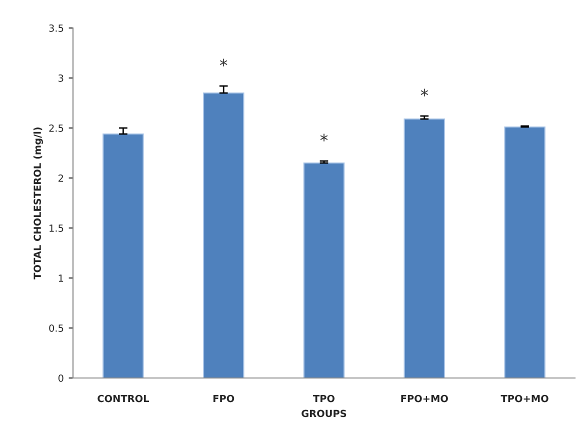 This screenshot has width=587, height=437. Describe the element at coordinates (56, 328) in the screenshot. I see `y-tick-label: 0.5` at that location.